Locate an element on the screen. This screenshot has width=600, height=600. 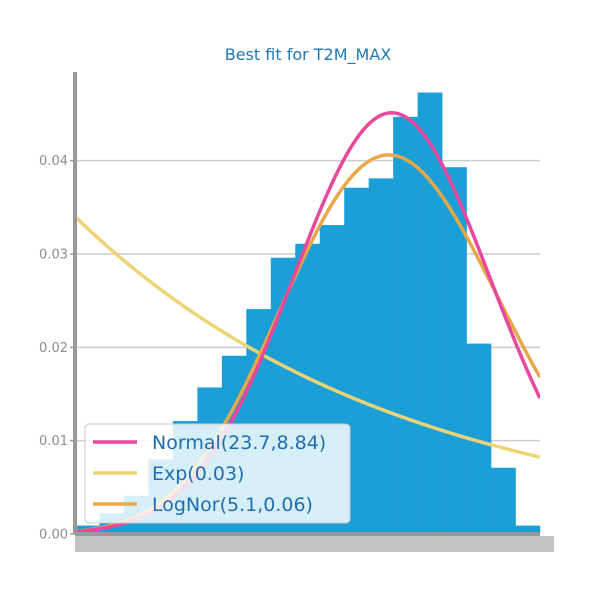
y-tick-label: 0.04 is located at coordinates (53, 161).